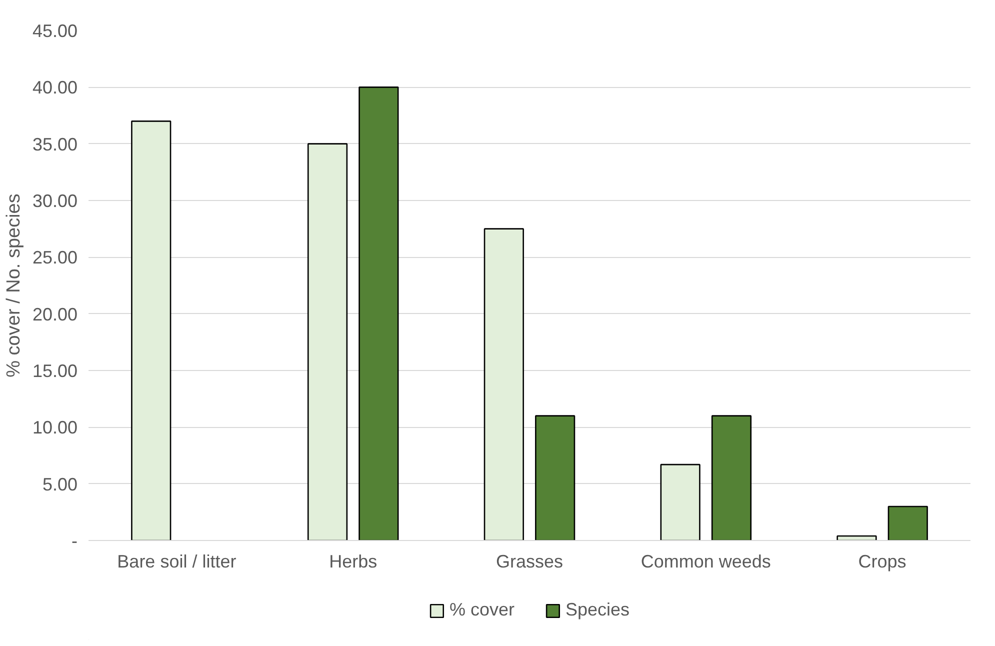 This screenshot has width=995, height=646. Describe the element at coordinates (530, 562) in the screenshot. I see `x-tick-label: Grasses` at that location.